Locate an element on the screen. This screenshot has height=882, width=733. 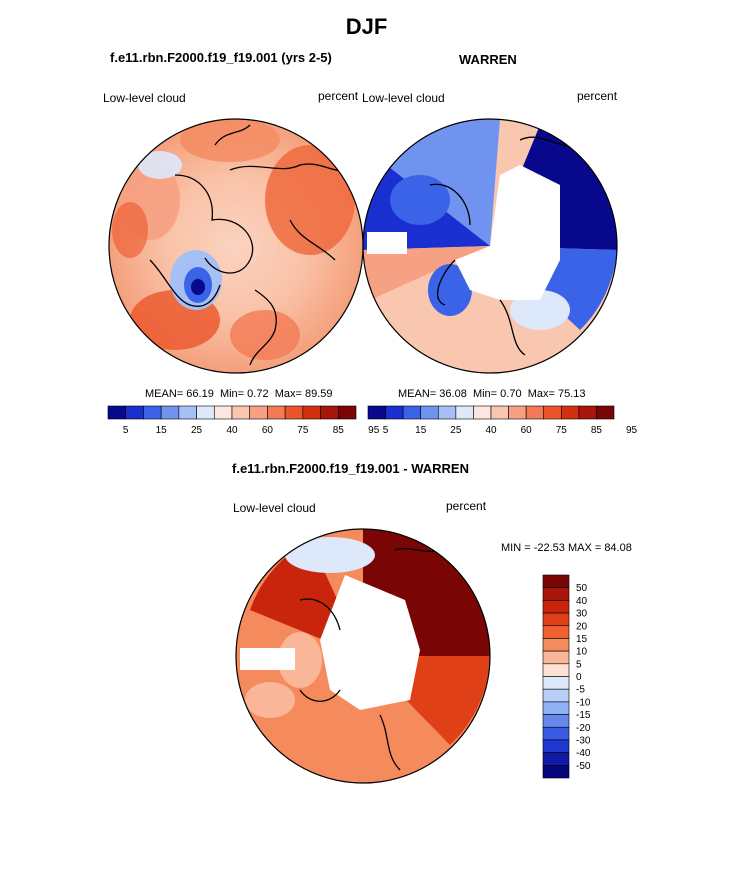
colorbar-1-tick-label: 75 is located at coordinates (303, 430).